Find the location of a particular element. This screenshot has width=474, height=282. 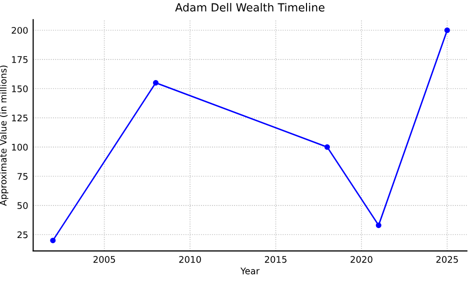

y-tick-label: 25 is located at coordinates (22, 234).